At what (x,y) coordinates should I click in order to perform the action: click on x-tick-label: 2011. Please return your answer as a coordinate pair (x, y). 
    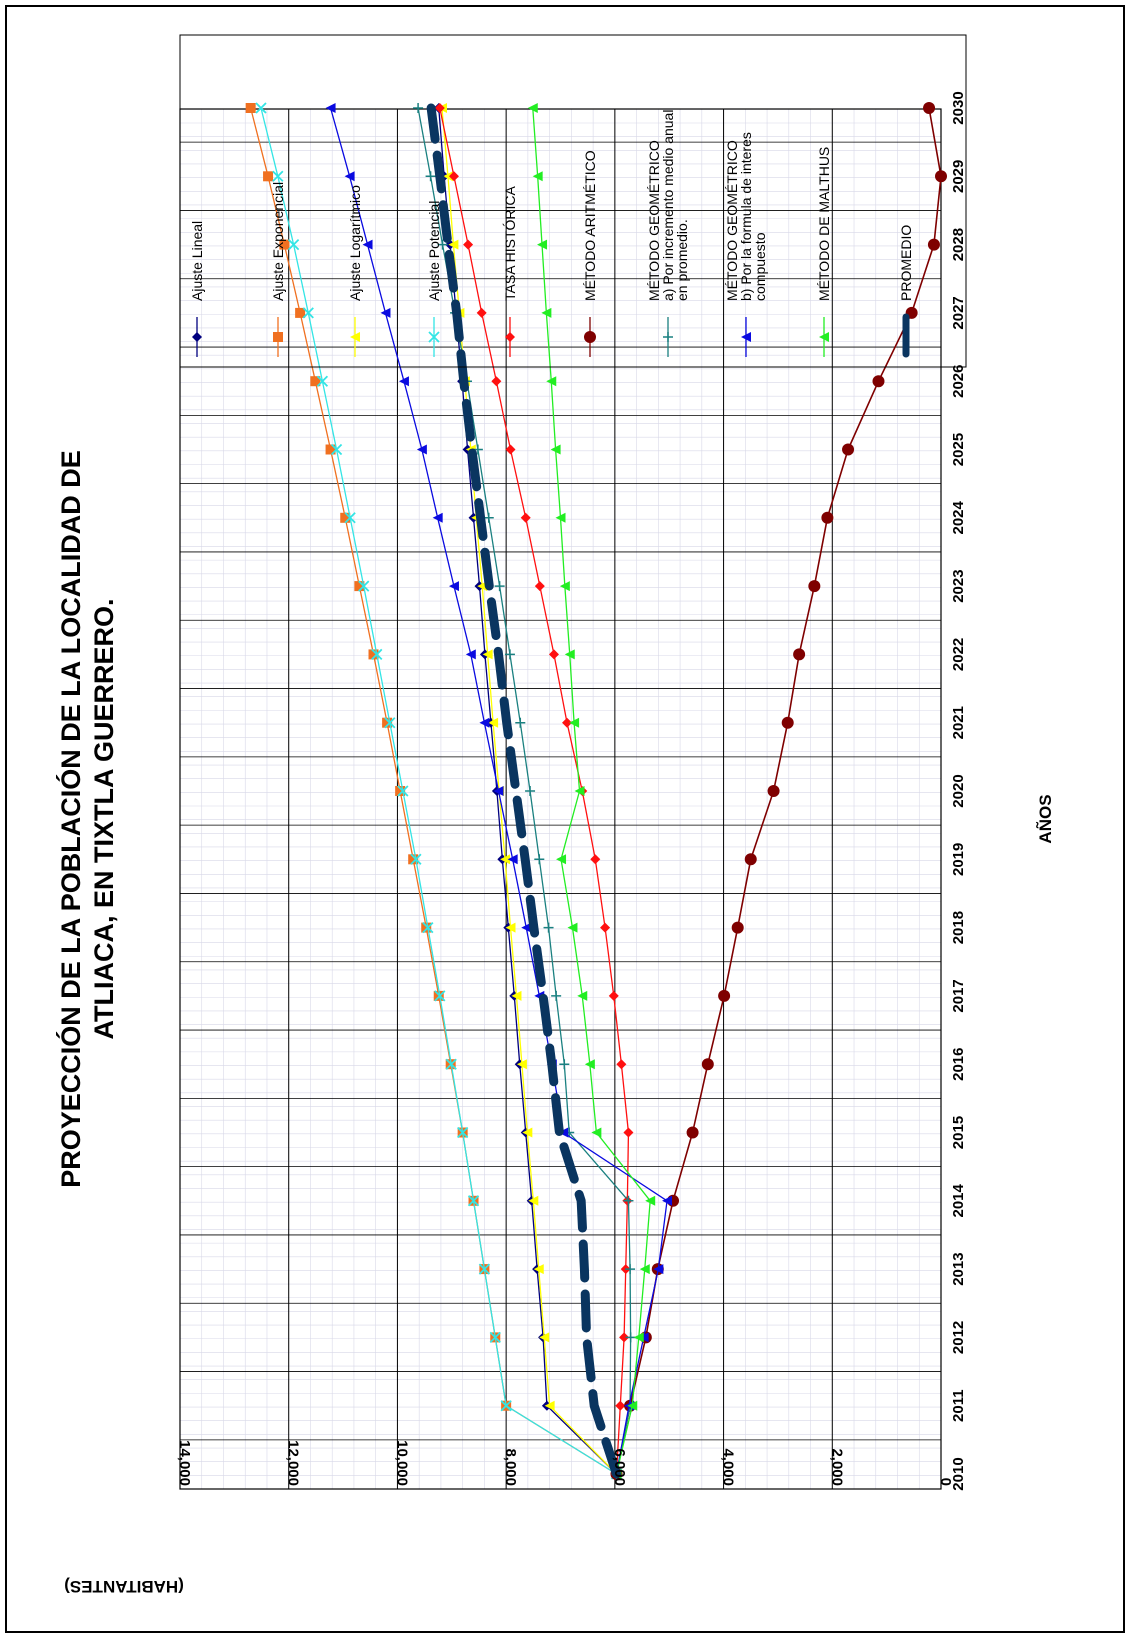
    Looking at the image, I should click on (958, 1405).